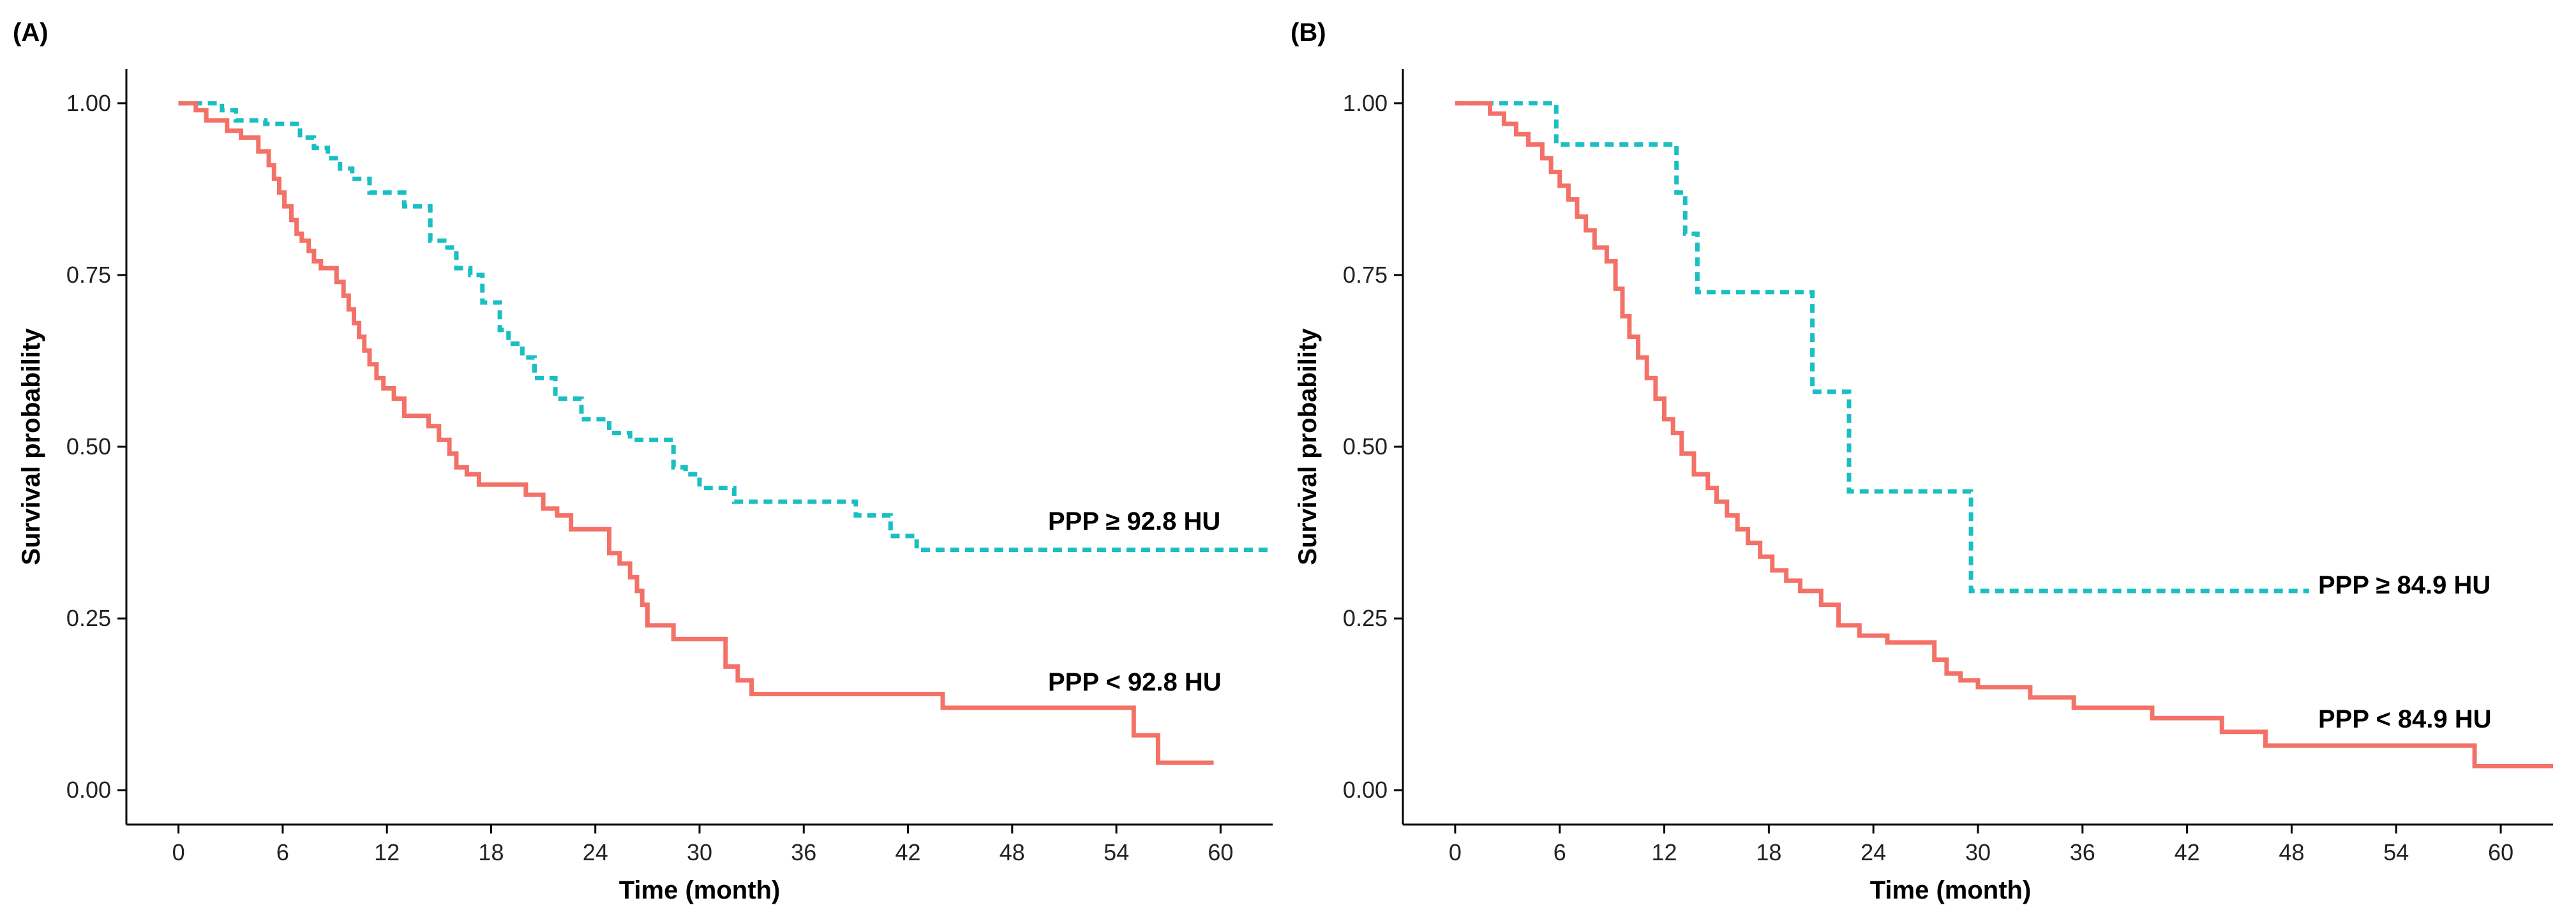  I want to click on panel-a-y-tick-label: 0.50, so click(88, 446).